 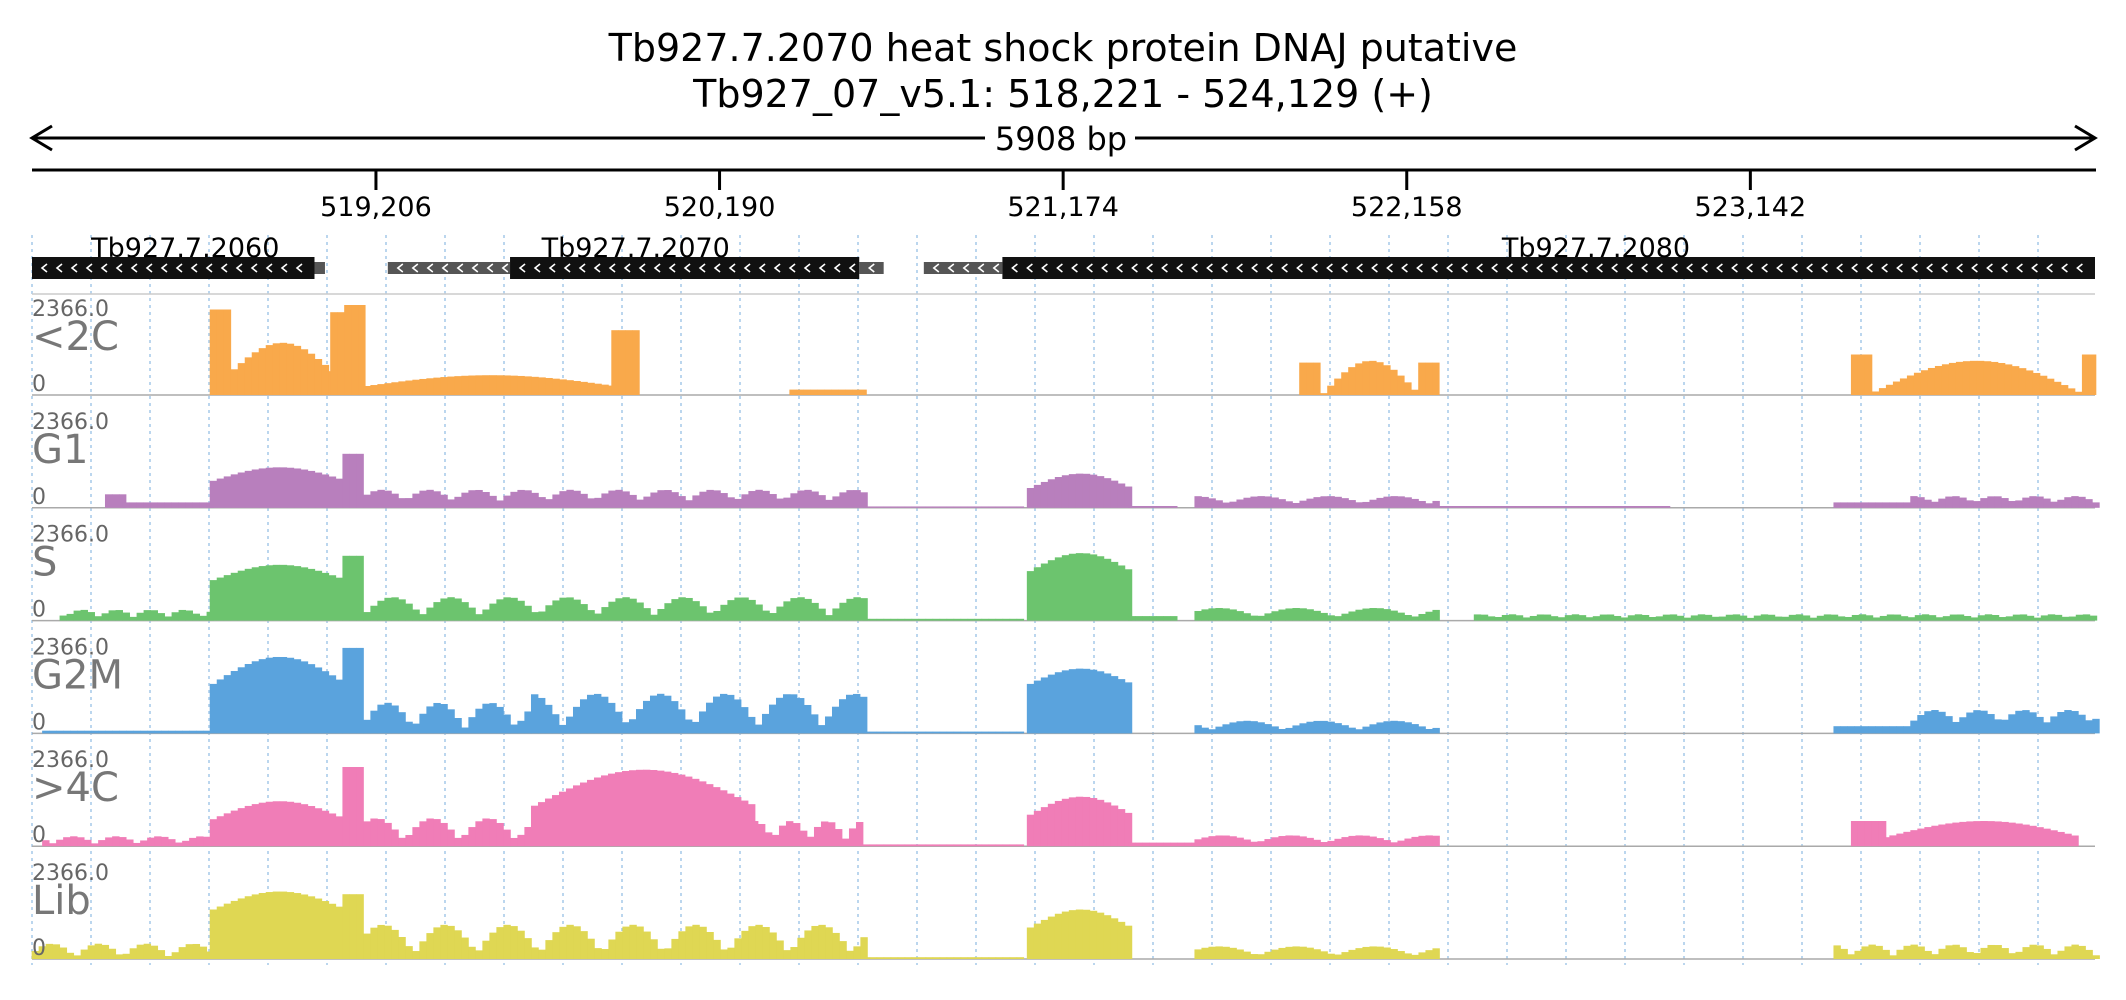 What do you see at coordinates (635, 248) in the screenshot?
I see `gene-label: Tb927.7.2070` at bounding box center [635, 248].